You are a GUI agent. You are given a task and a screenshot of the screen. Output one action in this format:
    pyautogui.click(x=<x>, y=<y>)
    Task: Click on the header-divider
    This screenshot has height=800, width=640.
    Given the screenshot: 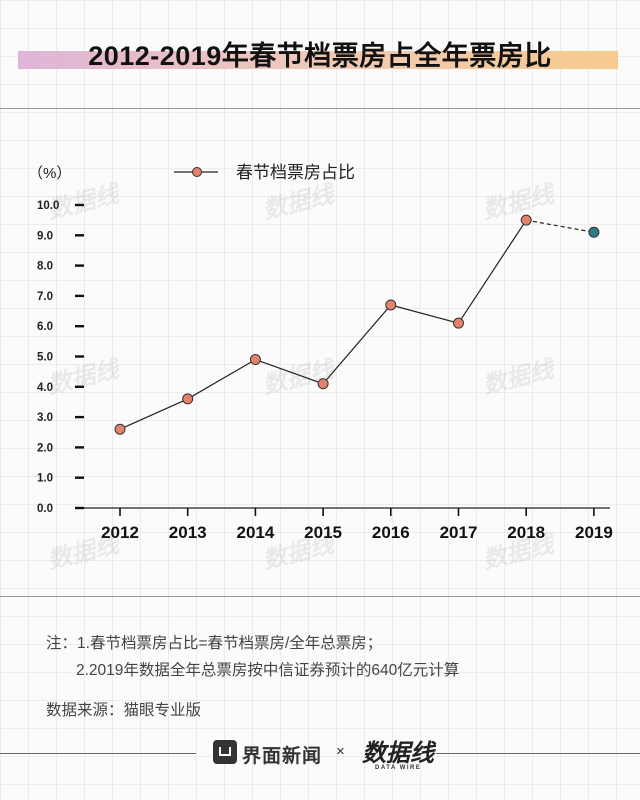 What is the action you would take?
    pyautogui.click(x=320, y=108)
    